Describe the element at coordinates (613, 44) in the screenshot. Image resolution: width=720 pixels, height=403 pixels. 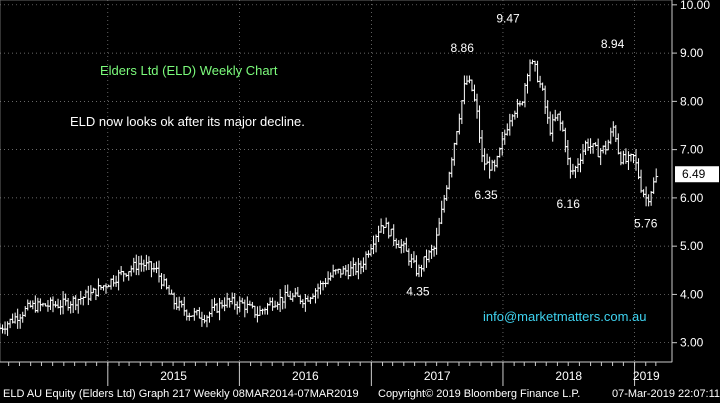
I see `price-annotation: 8.94` at that location.